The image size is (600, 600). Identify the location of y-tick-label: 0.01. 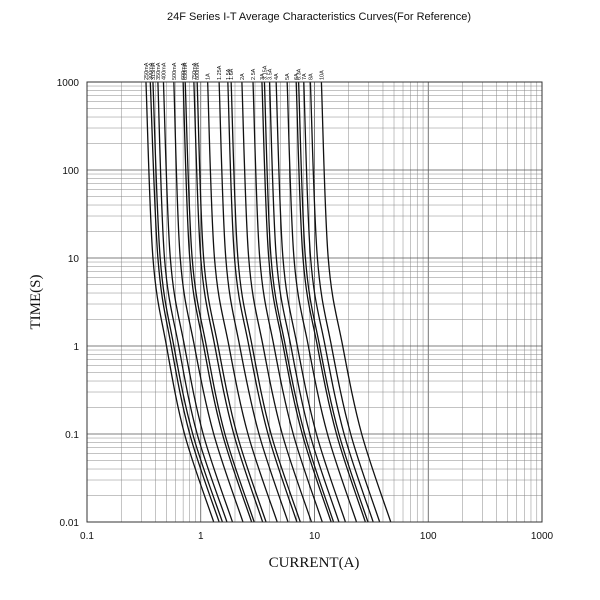
(70, 523).